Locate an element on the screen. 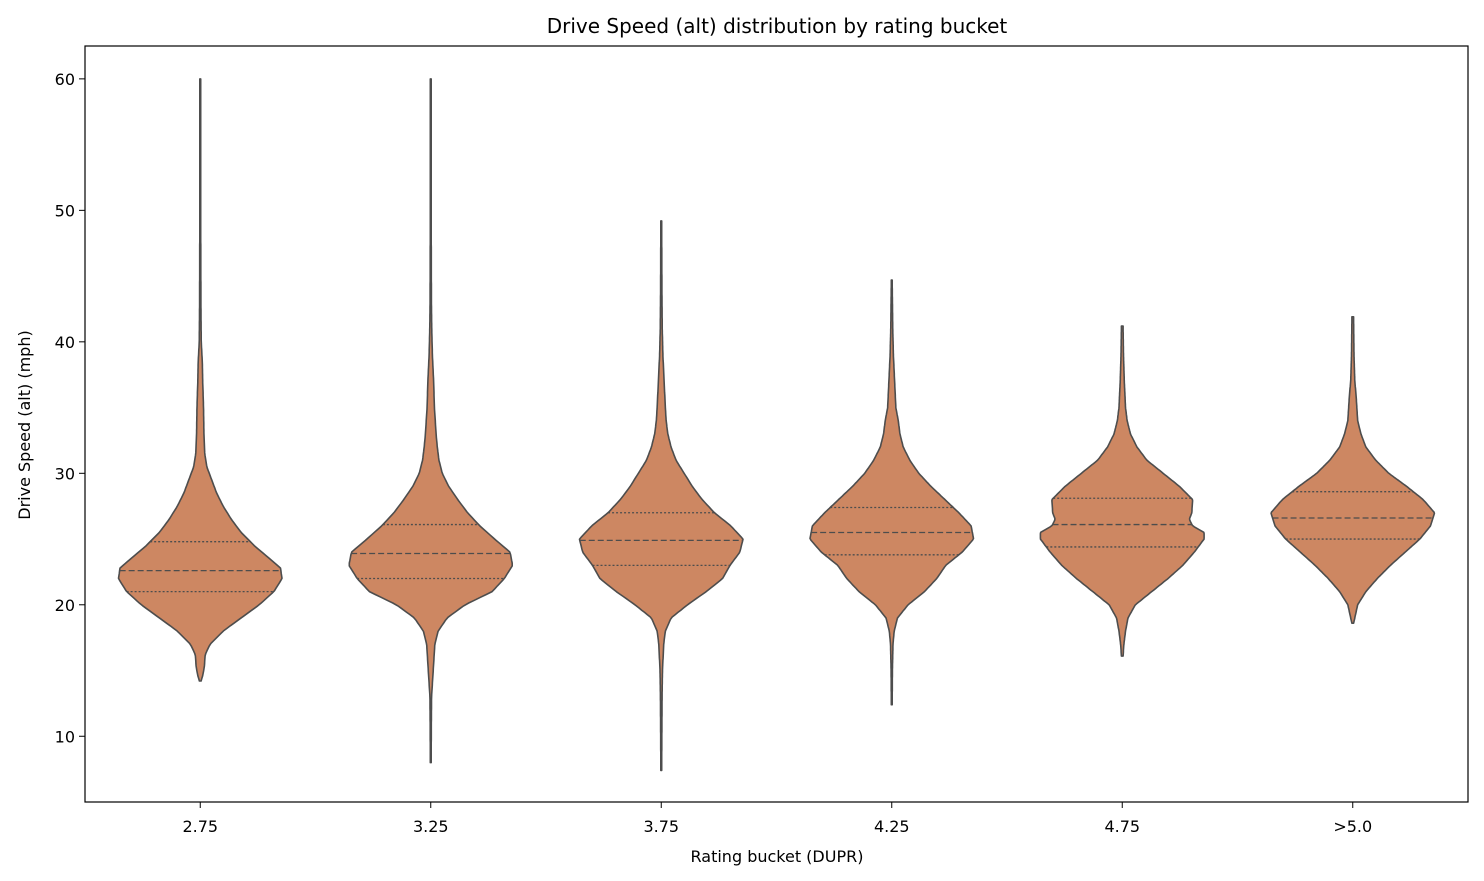 This screenshot has width=1484, height=881. x-axis-label: Rating bucket (DUPR) is located at coordinates (777, 856).